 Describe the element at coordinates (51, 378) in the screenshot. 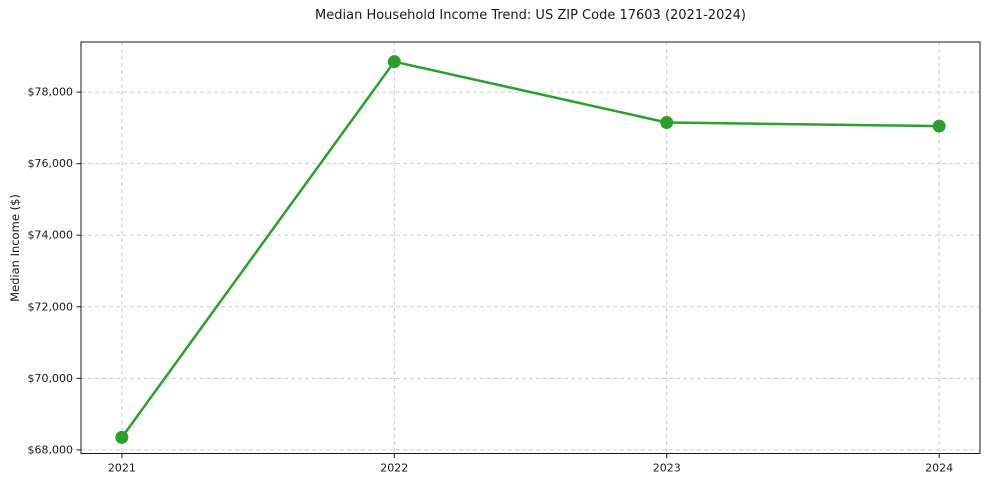

I see `y-tick-label: $70,000` at that location.